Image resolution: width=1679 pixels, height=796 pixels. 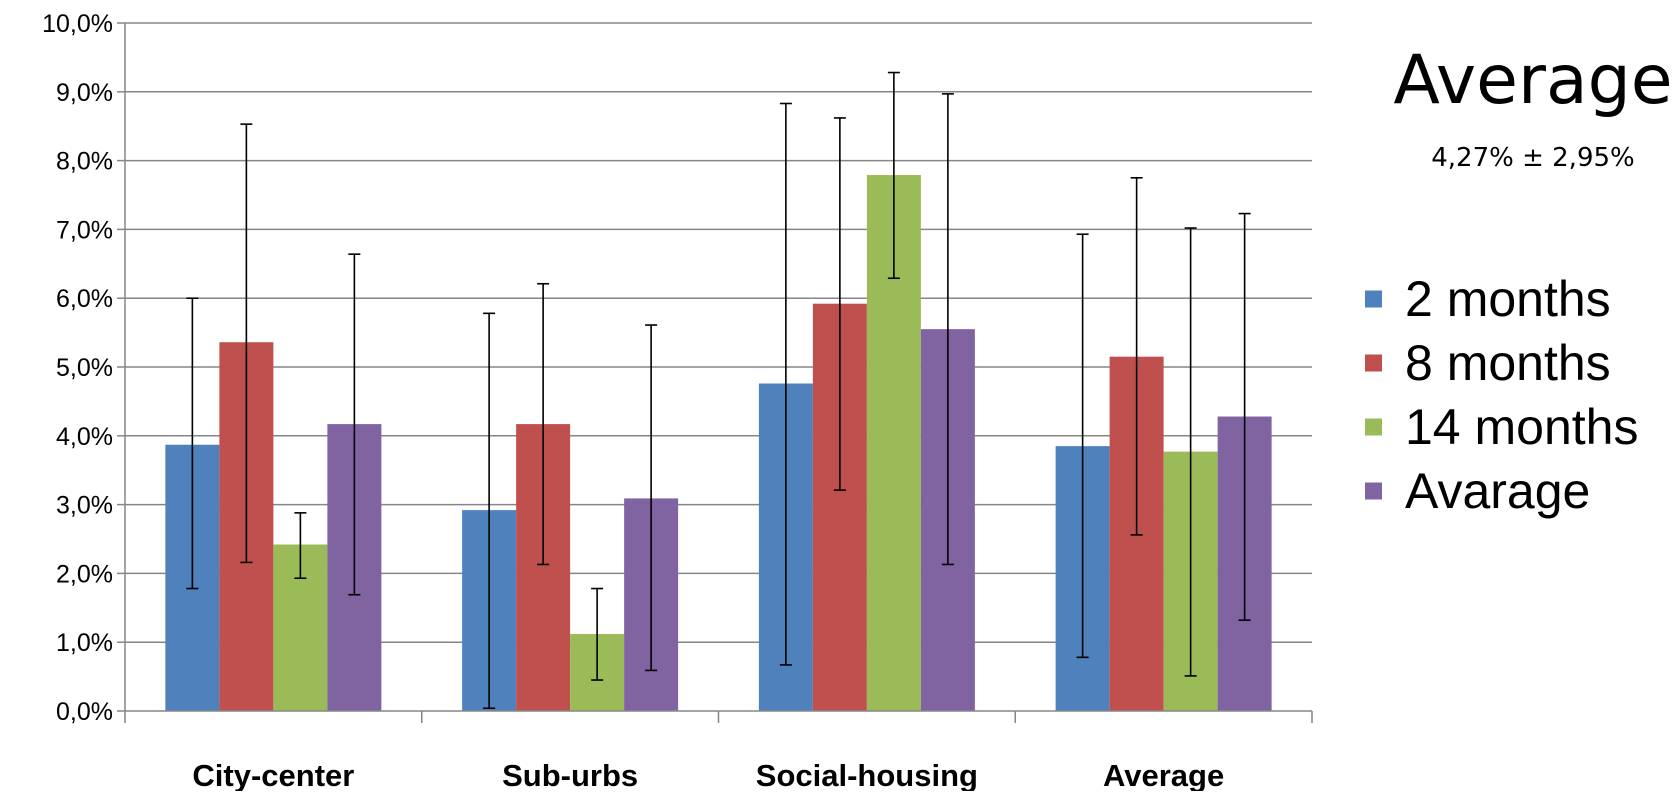 I want to click on category-label: Sub-urbs, so click(x=570, y=774).